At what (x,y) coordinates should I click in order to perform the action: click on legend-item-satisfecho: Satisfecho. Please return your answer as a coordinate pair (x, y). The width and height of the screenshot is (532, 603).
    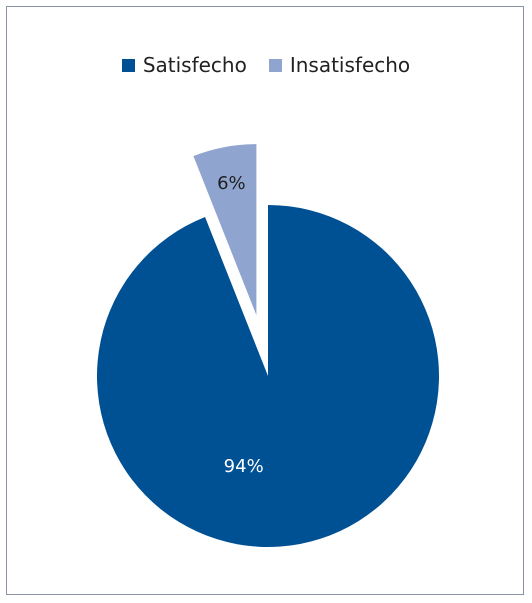
    Looking at the image, I should click on (184, 65).